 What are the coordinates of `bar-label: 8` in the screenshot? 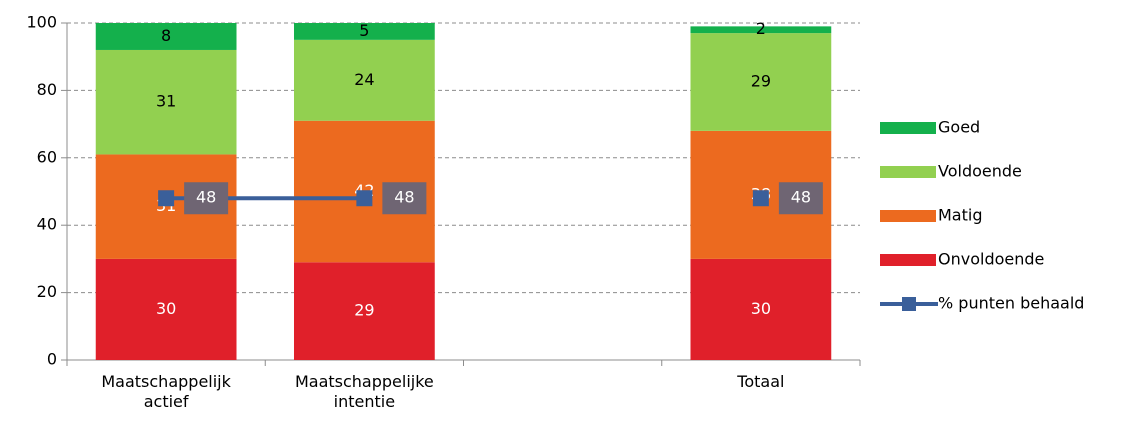 It's located at (166, 35).